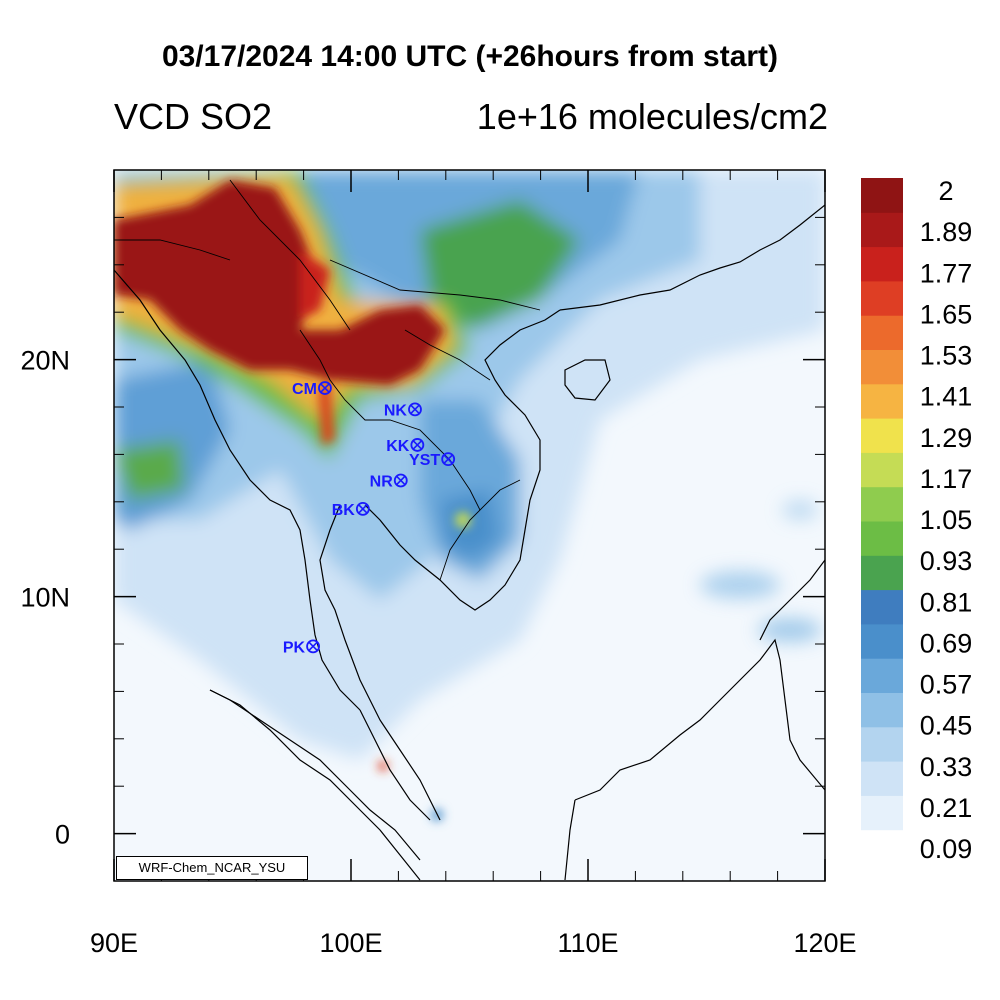 Image resolution: width=1000 pixels, height=1000 pixels. I want to click on colorbar-label: 0.09, so click(946, 849).